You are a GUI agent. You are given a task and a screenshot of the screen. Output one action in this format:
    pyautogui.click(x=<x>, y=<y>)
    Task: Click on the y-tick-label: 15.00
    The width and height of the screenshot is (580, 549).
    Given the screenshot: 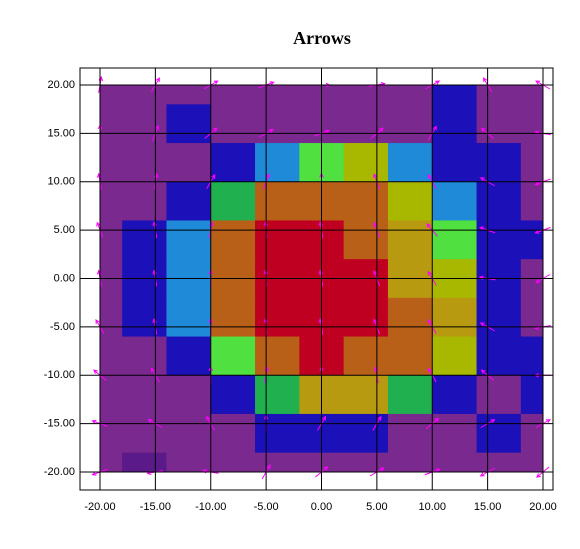 What is the action you would take?
    pyautogui.click(x=61, y=133)
    